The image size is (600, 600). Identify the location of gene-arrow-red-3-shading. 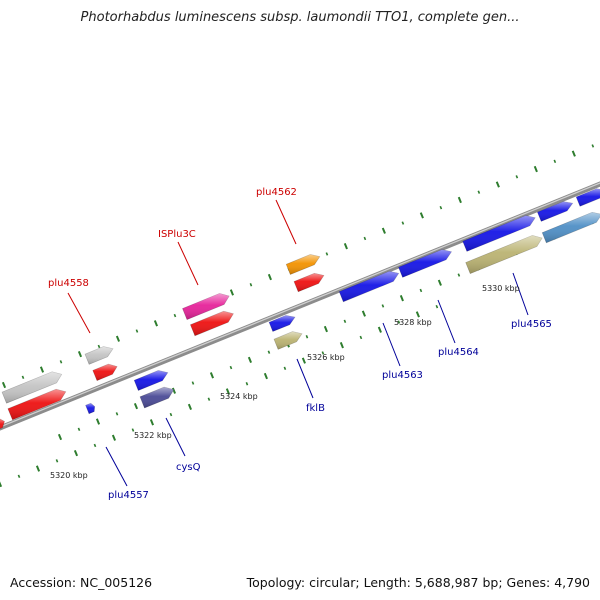
(105, 372).